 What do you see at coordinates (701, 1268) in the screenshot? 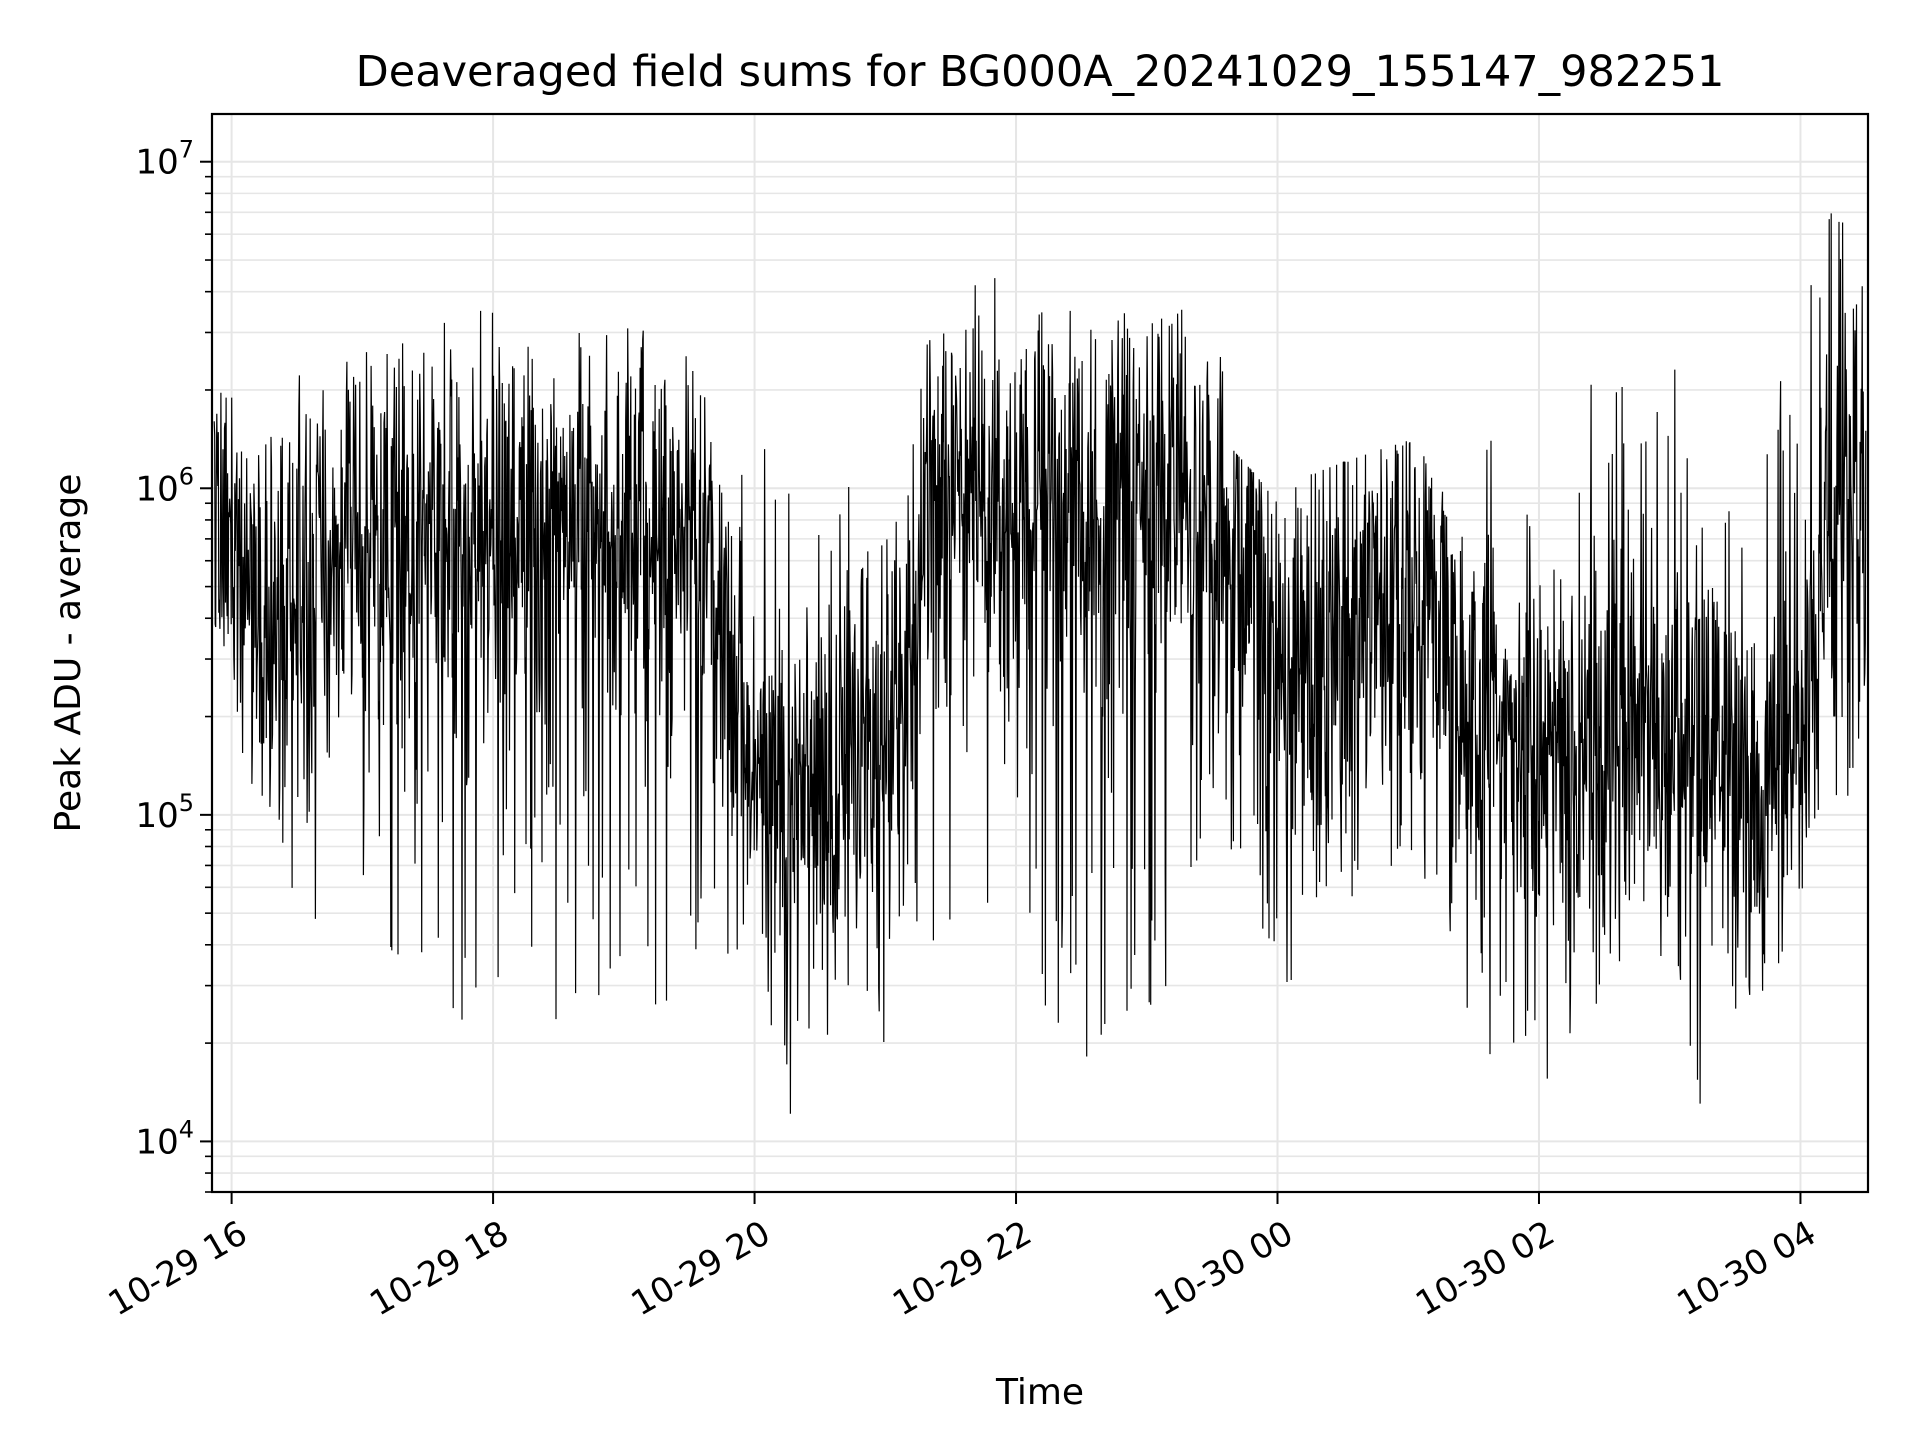
I see `x-tick-label: 10-29 20` at bounding box center [701, 1268].